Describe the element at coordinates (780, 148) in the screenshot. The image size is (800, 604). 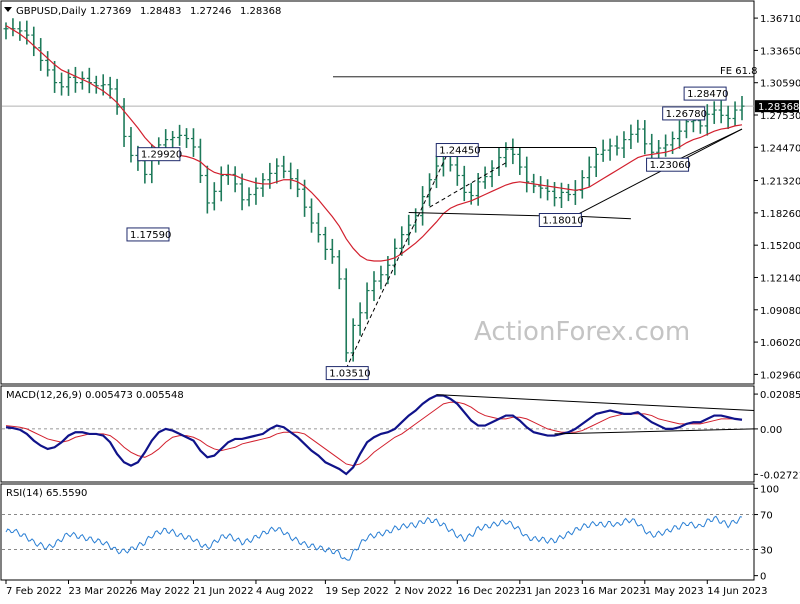
I see `price-tick-label: 1.24470` at that location.